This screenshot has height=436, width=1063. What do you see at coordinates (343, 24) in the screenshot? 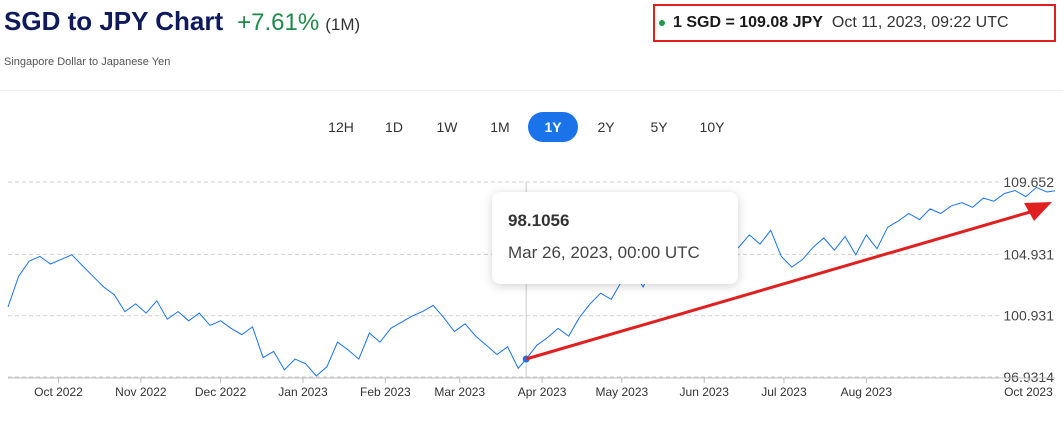
I see `change-period: (1M)` at bounding box center [343, 24].